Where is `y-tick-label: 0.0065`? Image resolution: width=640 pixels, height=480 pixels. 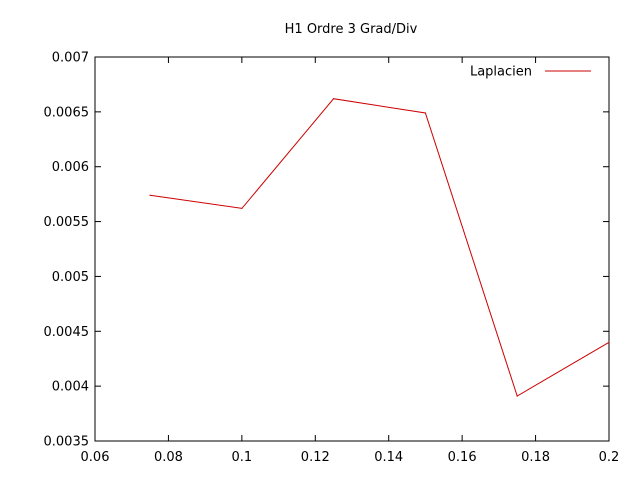 y-tick-label: 0.0065 is located at coordinates (67, 112).